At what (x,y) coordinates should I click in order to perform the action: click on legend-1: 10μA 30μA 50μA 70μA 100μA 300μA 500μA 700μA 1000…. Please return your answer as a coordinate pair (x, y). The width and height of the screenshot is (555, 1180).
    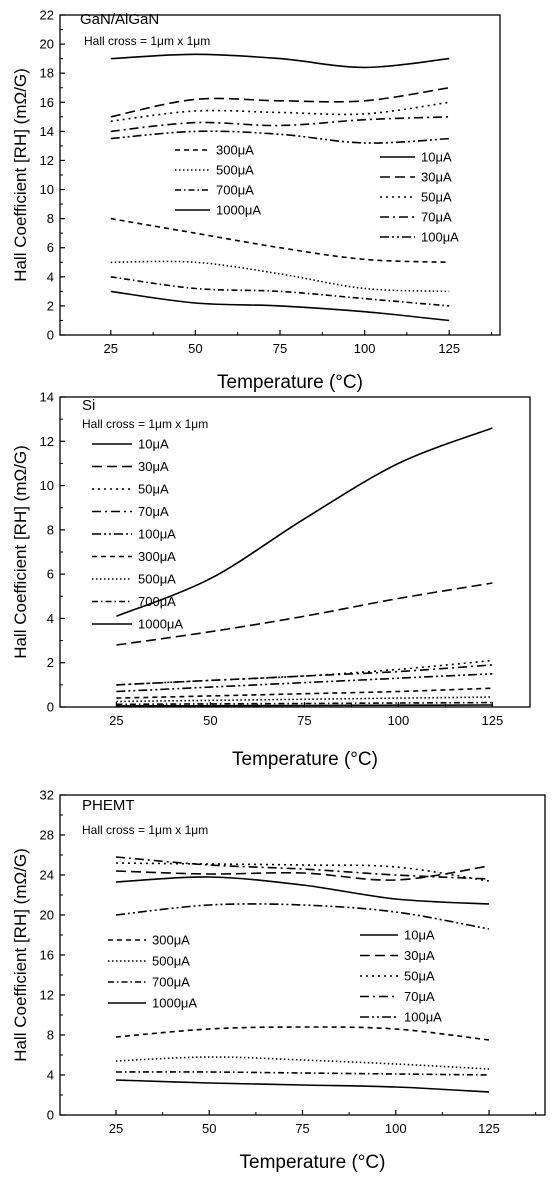
    Looking at the image, I should click on (137, 534).